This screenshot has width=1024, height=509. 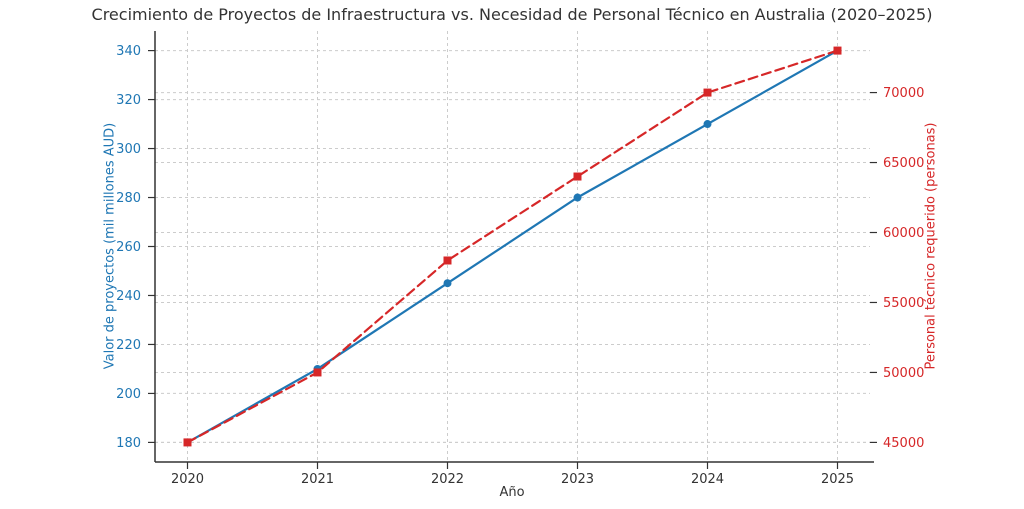 I want to click on left-tick-label: 180, so click(x=128, y=443).